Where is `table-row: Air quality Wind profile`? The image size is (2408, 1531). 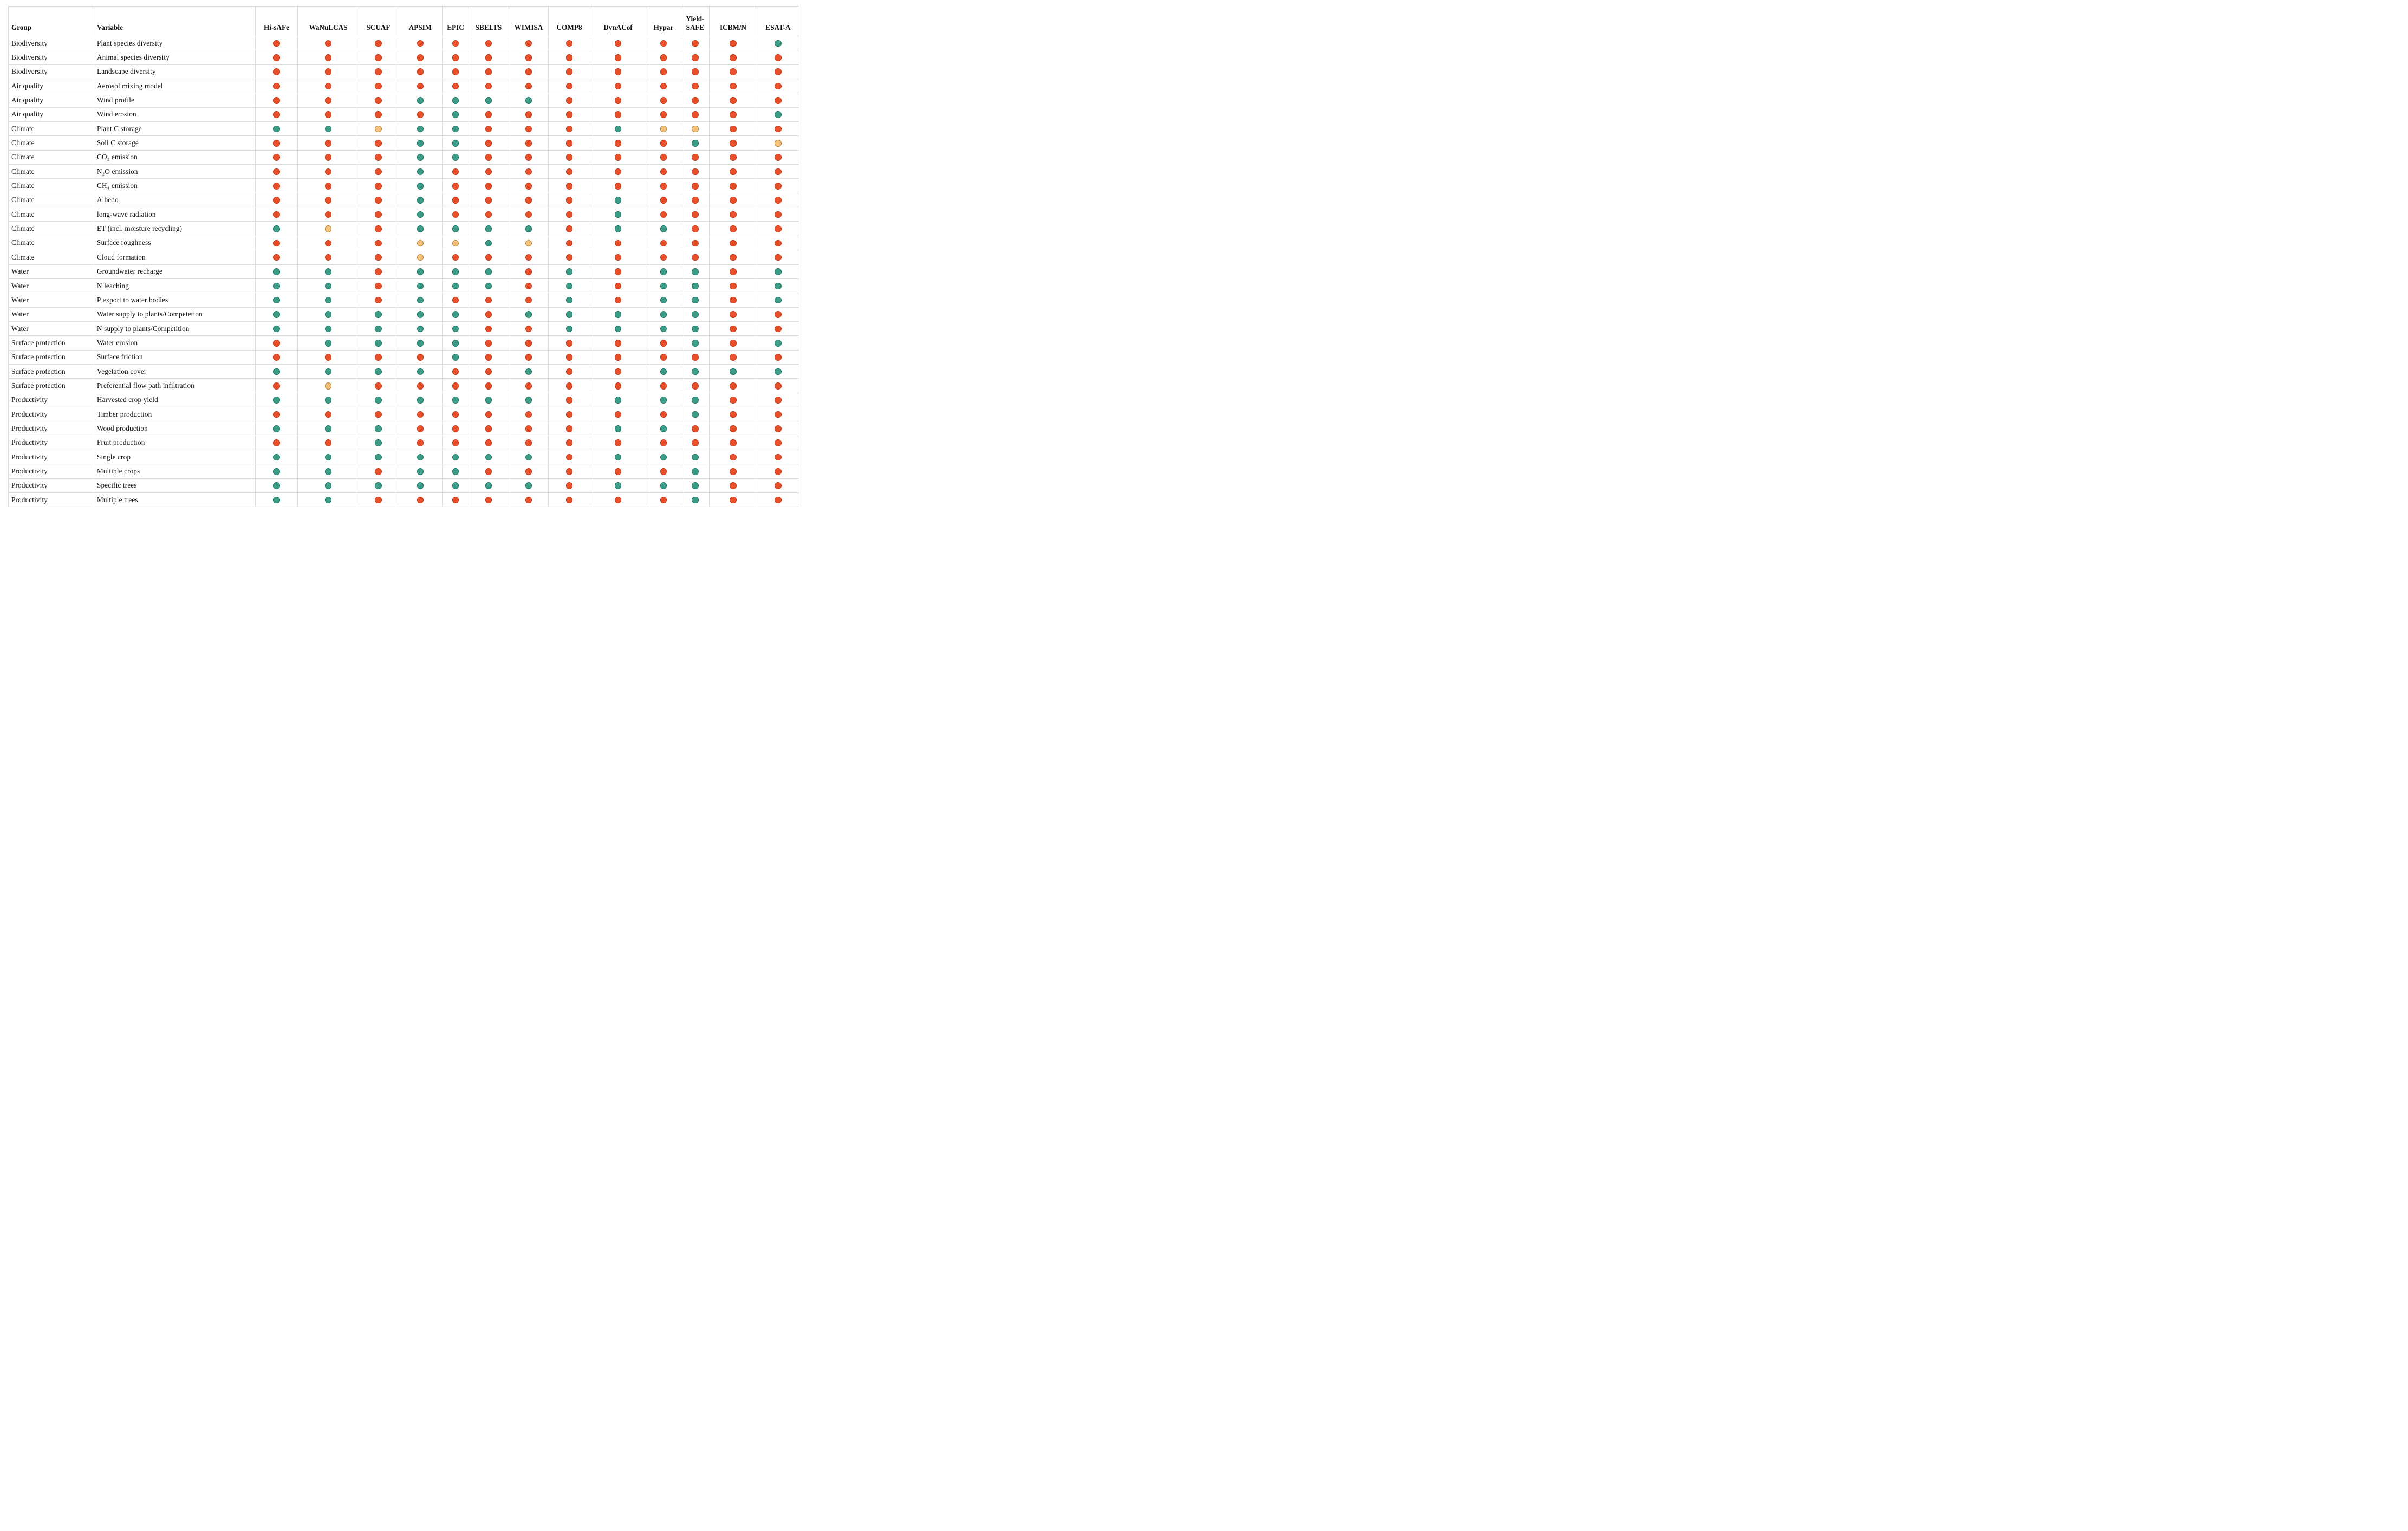
table-row: Air quality Wind profile is located at coordinates (403, 100).